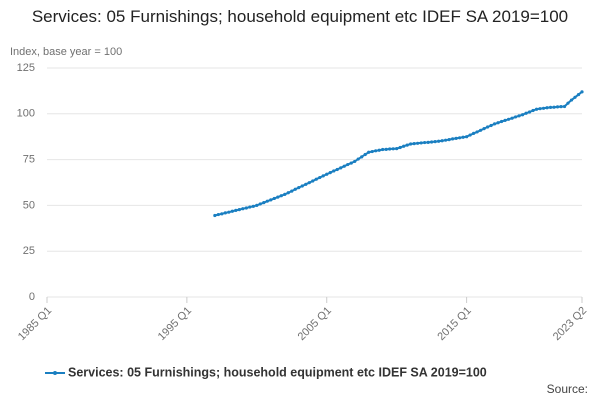  Describe the element at coordinates (454, 324) in the screenshot. I see `x-tick-label: 2015 Q1` at that location.